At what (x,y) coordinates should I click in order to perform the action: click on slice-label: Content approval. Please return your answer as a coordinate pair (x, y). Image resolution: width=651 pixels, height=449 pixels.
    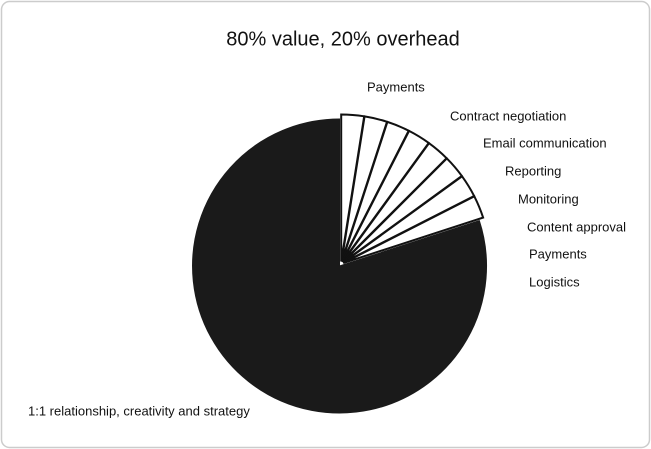
    Looking at the image, I should click on (576, 226).